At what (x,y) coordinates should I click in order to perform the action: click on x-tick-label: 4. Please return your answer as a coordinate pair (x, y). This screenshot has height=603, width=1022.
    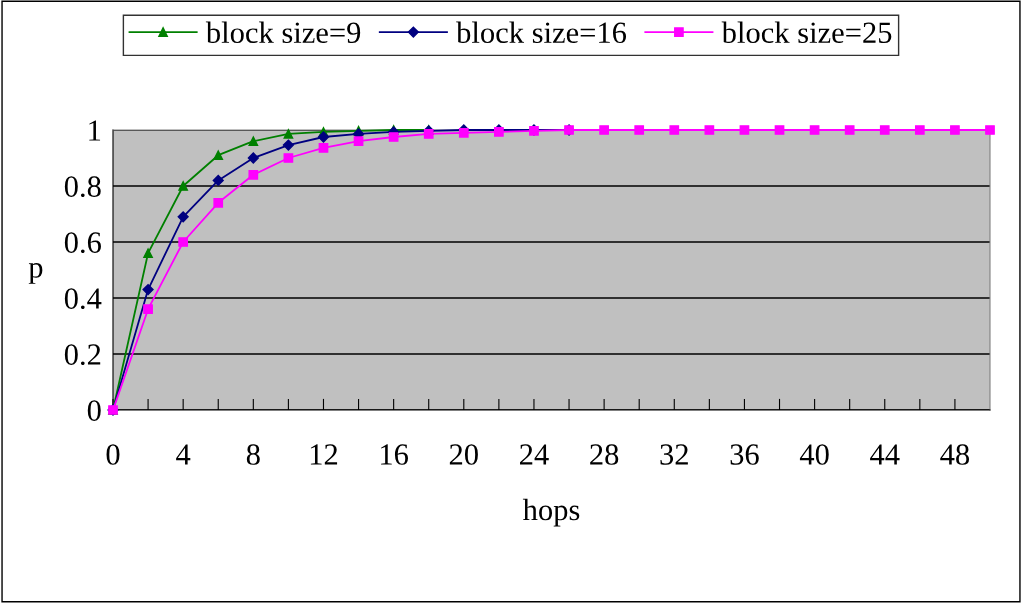
    Looking at the image, I should click on (183, 454).